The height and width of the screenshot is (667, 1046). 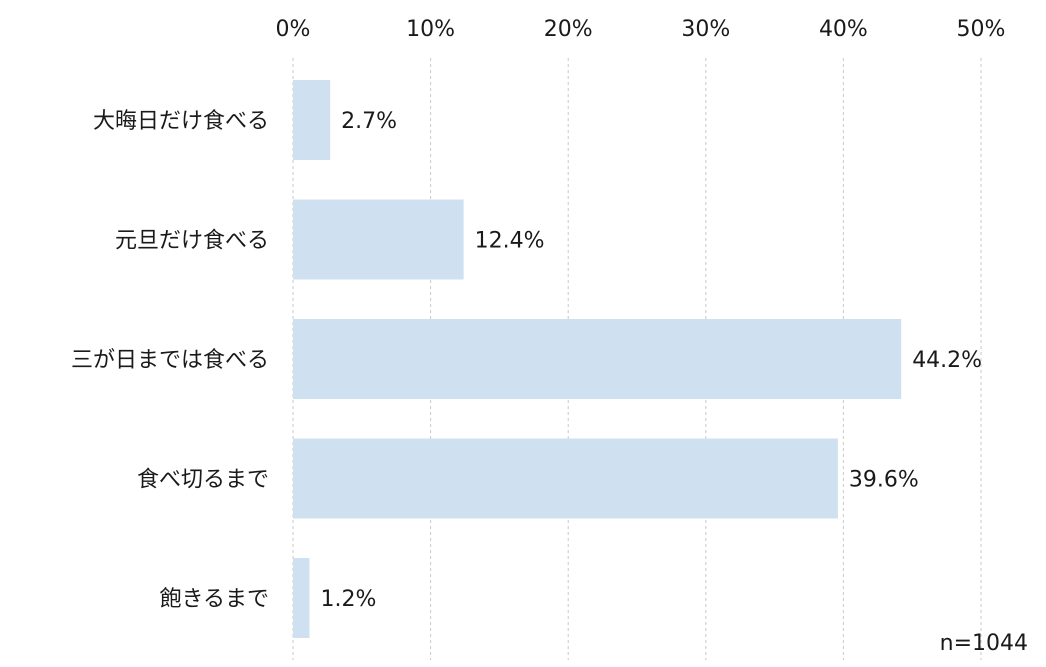 I want to click on category-label: 三が日までは食べる, so click(x=170, y=360).